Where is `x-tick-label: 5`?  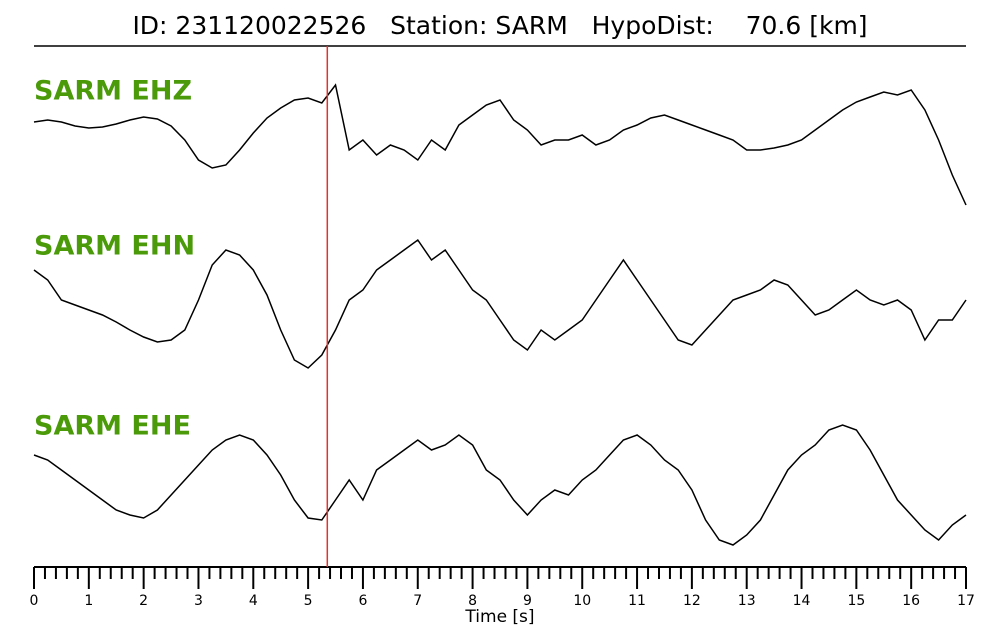
x-tick-label: 5 is located at coordinates (308, 601).